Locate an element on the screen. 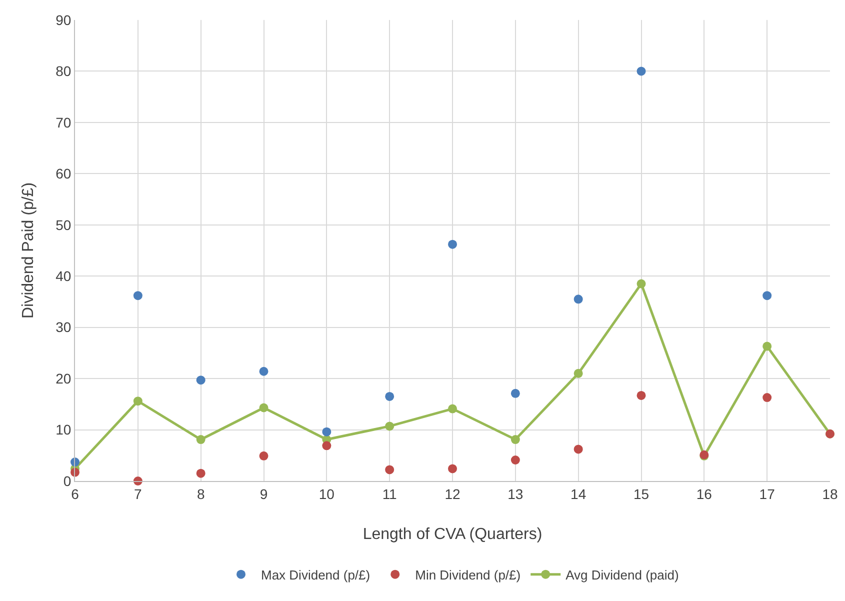 This screenshot has height=601, width=845. x-tick-label: 8 is located at coordinates (200, 494).